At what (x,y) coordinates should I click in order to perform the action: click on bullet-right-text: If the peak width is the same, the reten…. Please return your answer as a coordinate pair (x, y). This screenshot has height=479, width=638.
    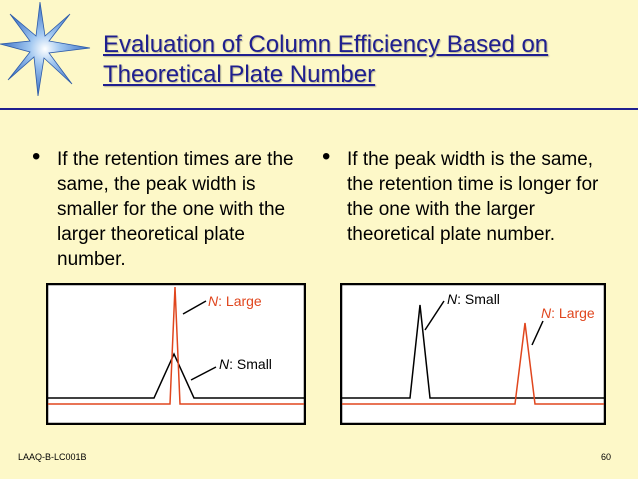
    Looking at the image, I should click on (473, 197).